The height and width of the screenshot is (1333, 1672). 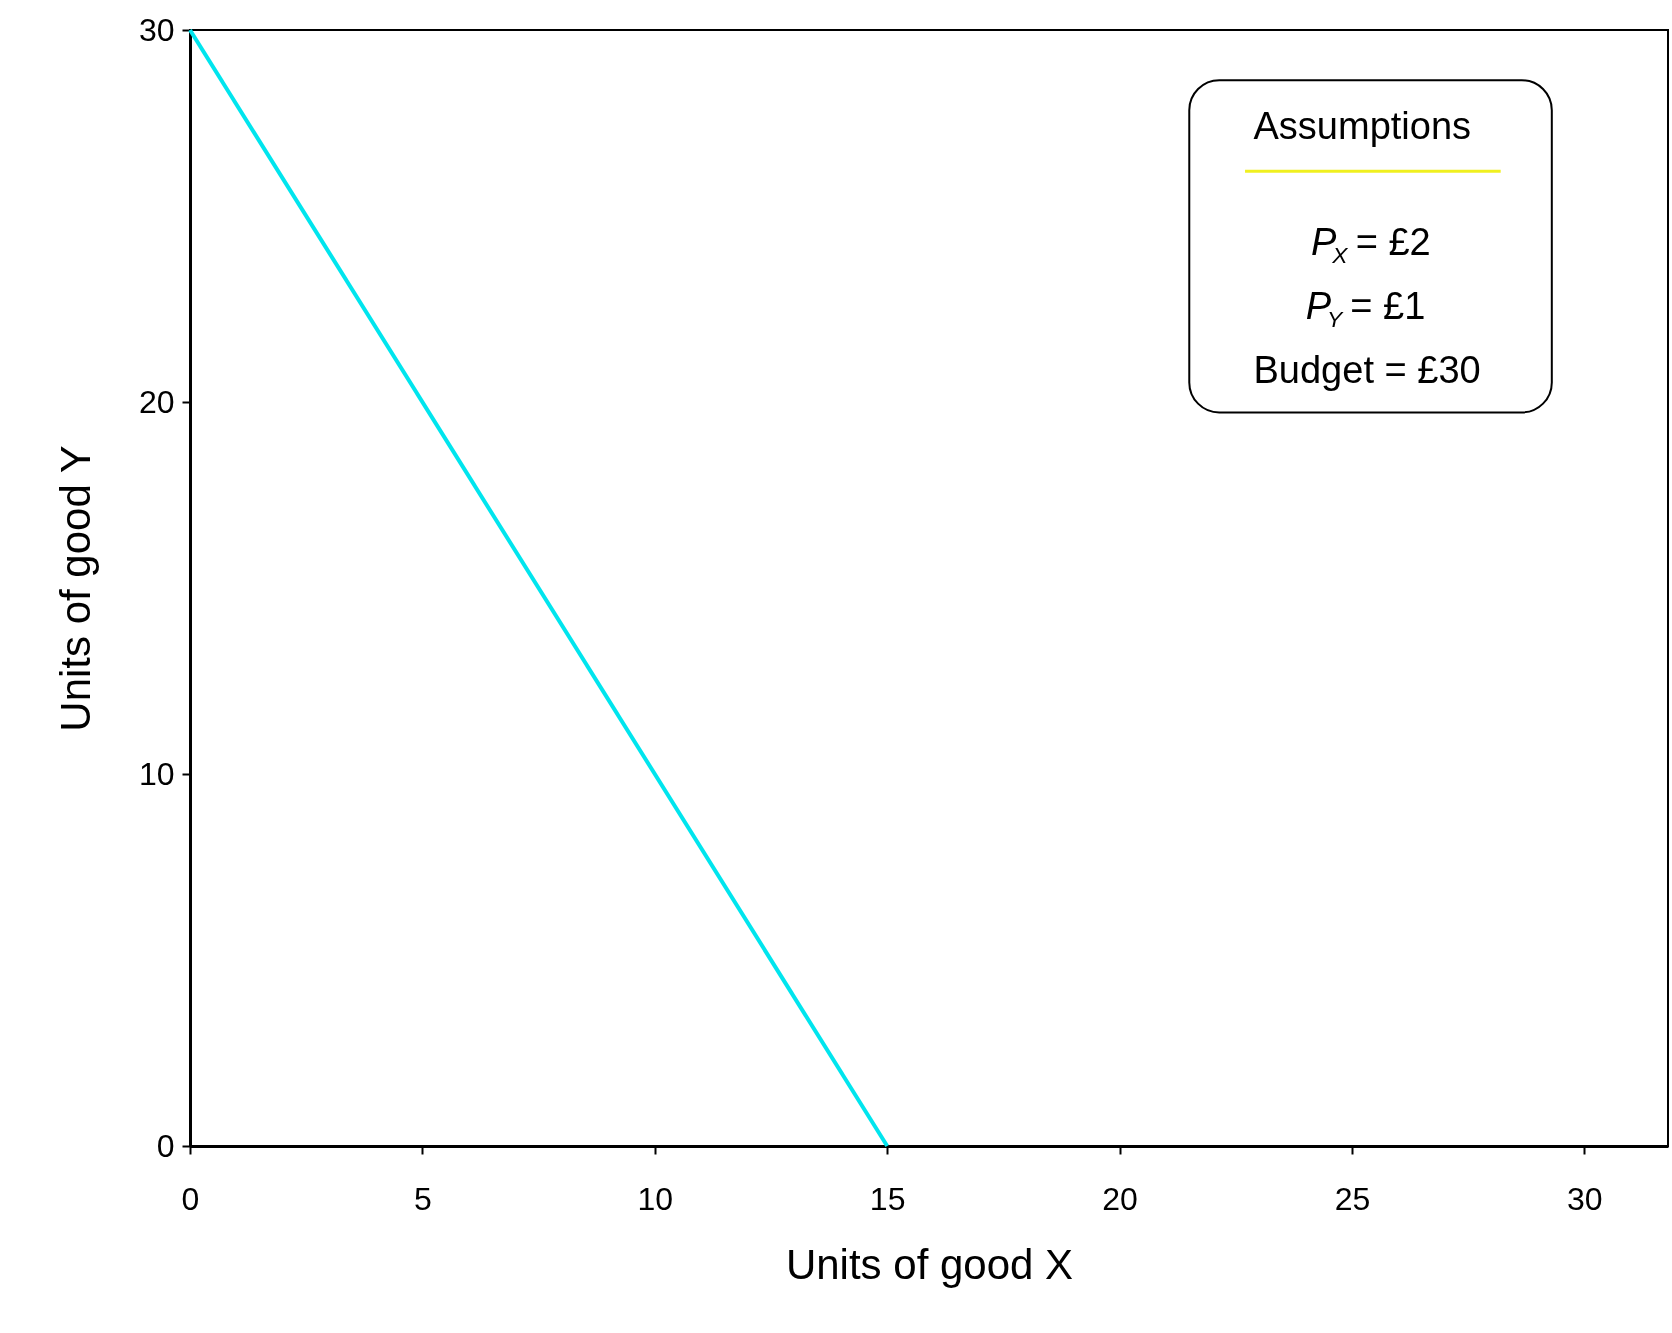 I want to click on y-tick-label: 10, so click(x=156, y=773).